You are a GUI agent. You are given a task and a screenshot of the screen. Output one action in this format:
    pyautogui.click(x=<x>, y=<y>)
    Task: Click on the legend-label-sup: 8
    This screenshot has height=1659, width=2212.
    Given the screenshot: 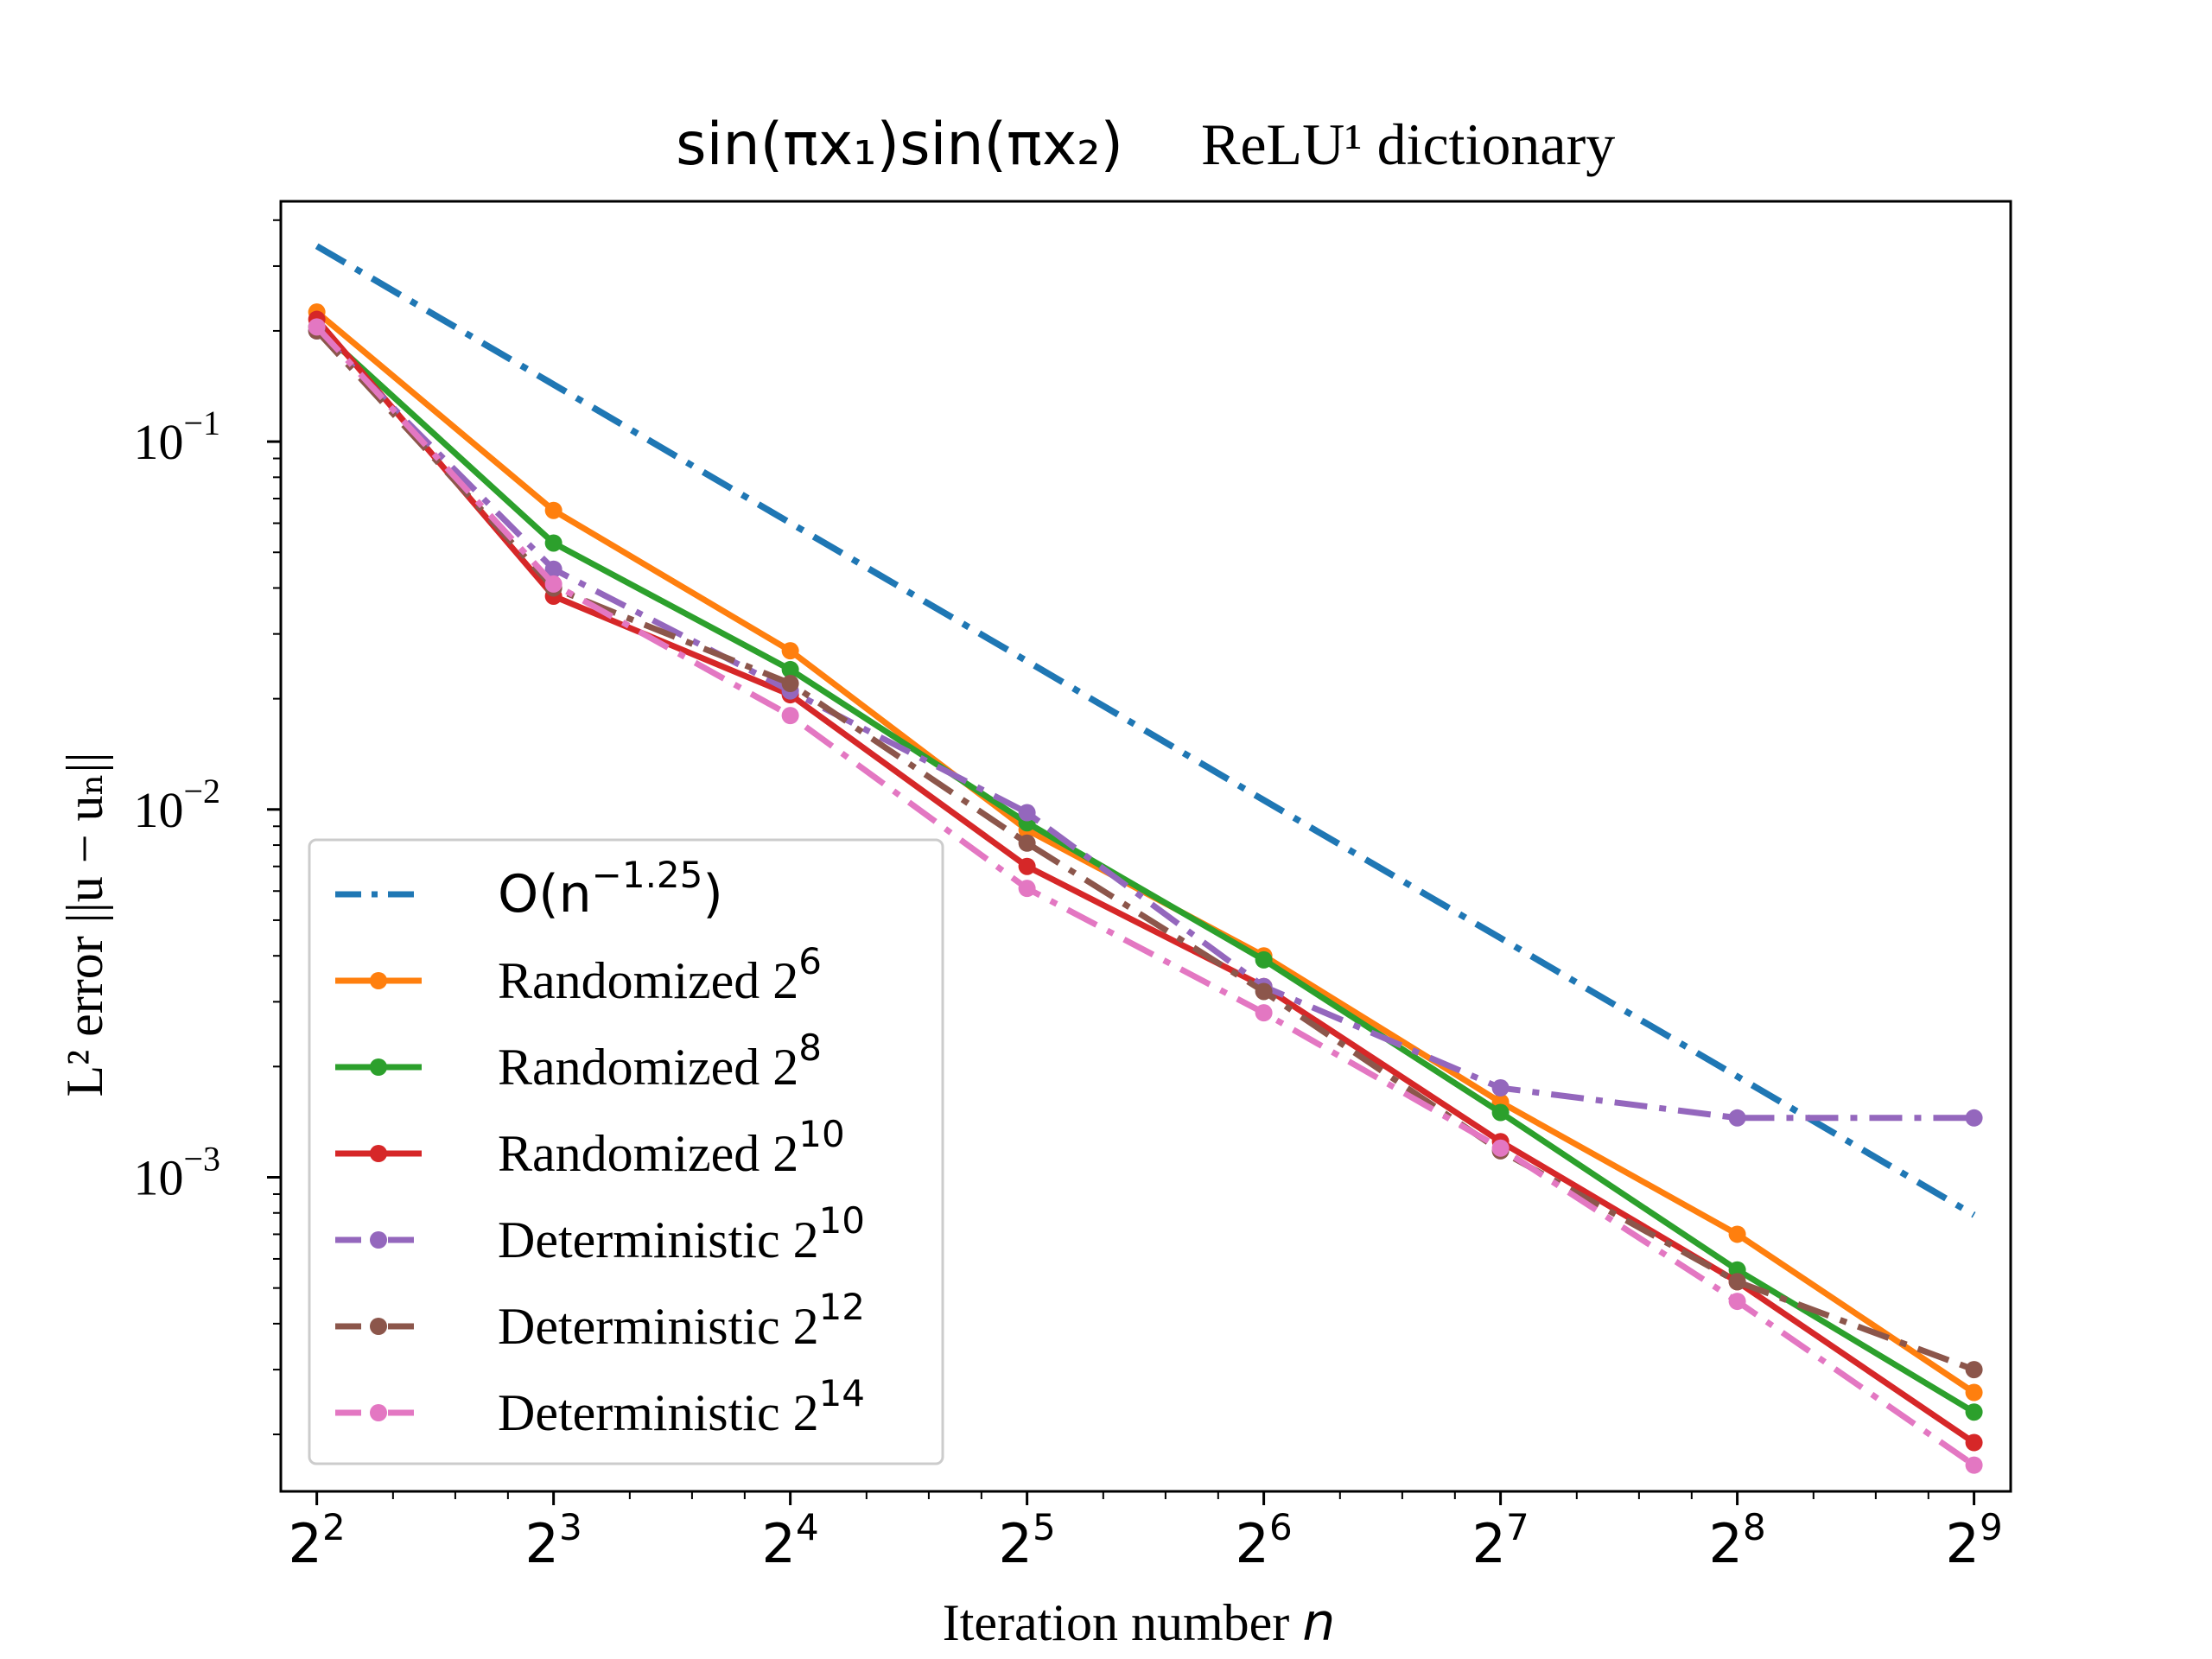 What is the action you would take?
    pyautogui.click(x=810, y=1048)
    